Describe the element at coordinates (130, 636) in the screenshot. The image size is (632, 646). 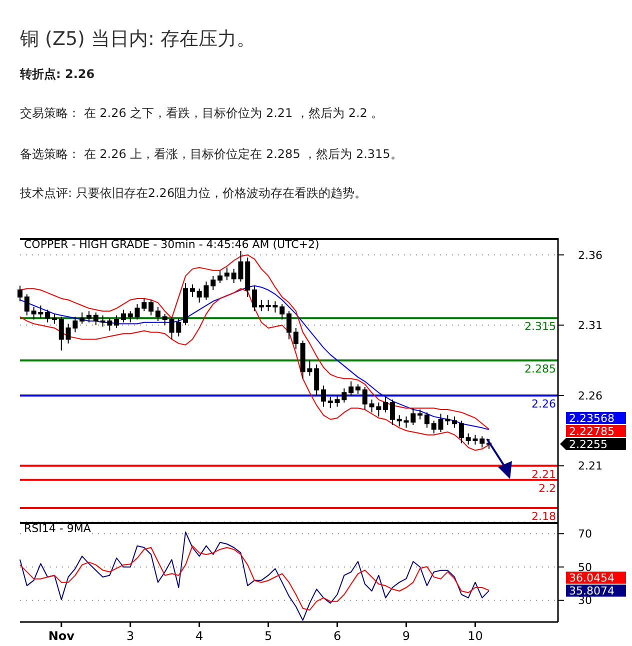
I see `x-tick-label: 3` at that location.